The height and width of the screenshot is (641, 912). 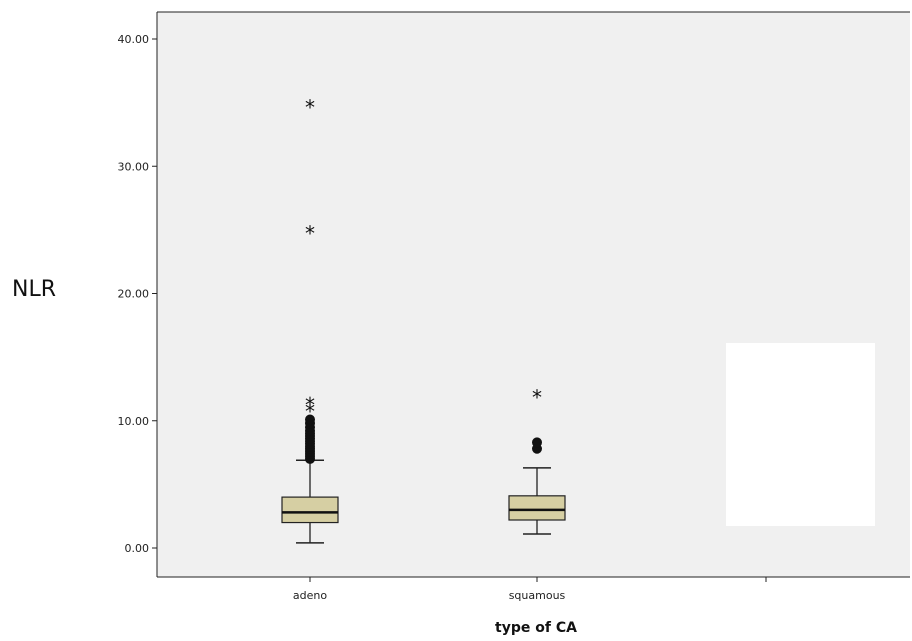 I want to click on box-adeno: ****, so click(x=310, y=319).